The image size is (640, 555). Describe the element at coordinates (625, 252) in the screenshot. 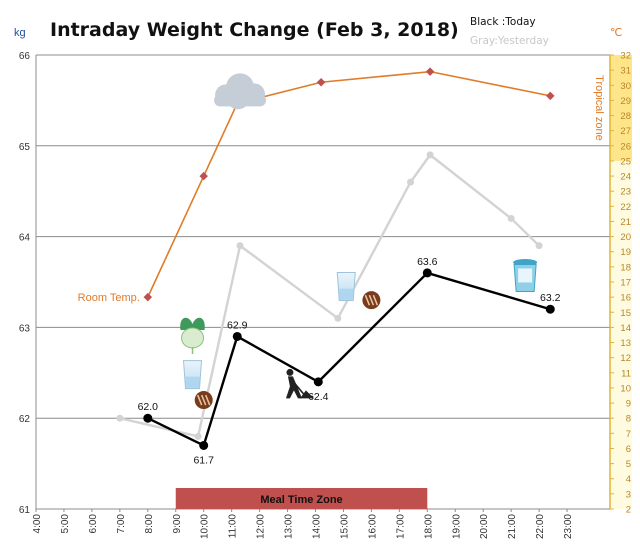

I see `y2-tick-label: 19` at that location.